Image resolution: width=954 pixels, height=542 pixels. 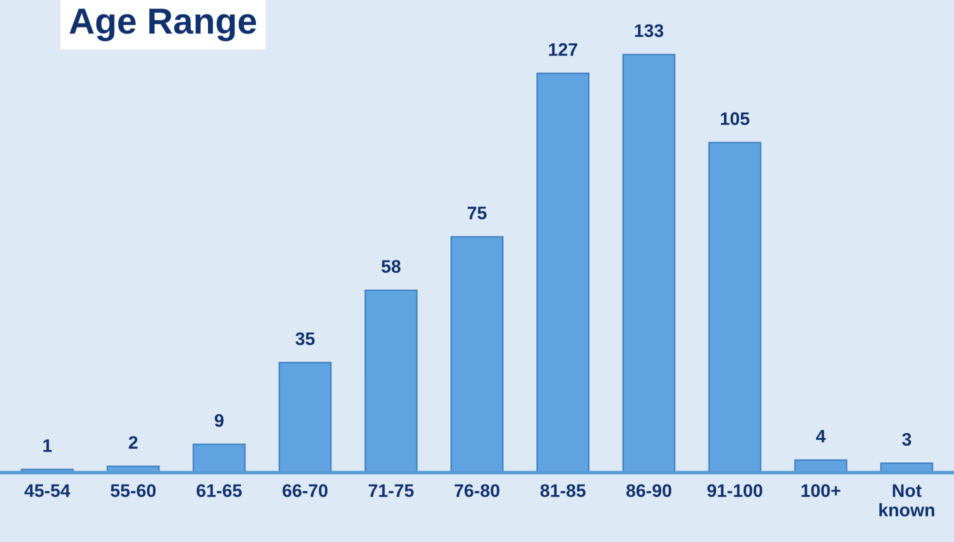 What do you see at coordinates (391, 490) in the screenshot?
I see `x-tick-label: 71-75` at bounding box center [391, 490].